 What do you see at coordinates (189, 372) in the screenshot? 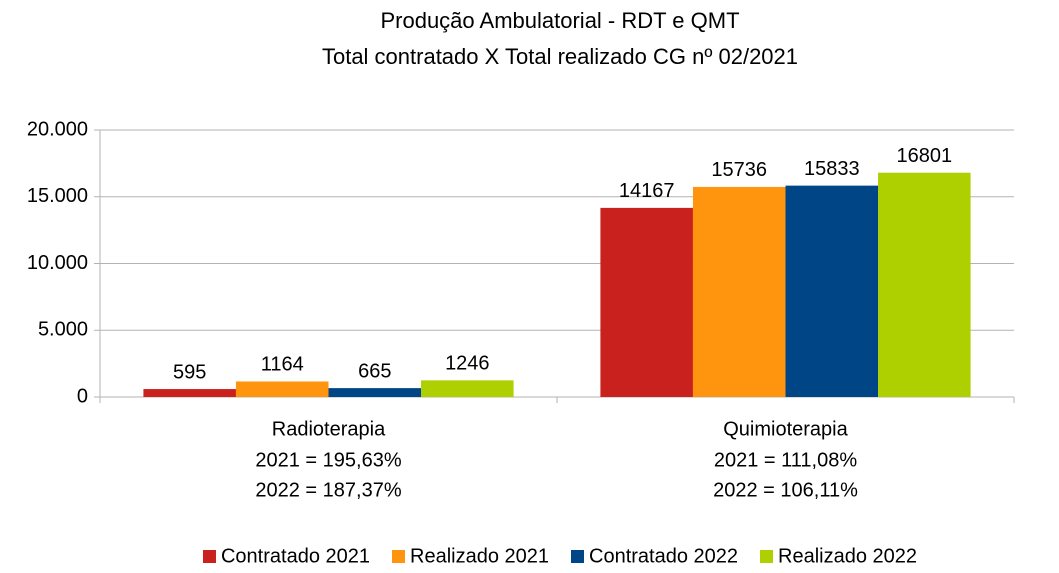
I see `data-label: 595` at bounding box center [189, 372].